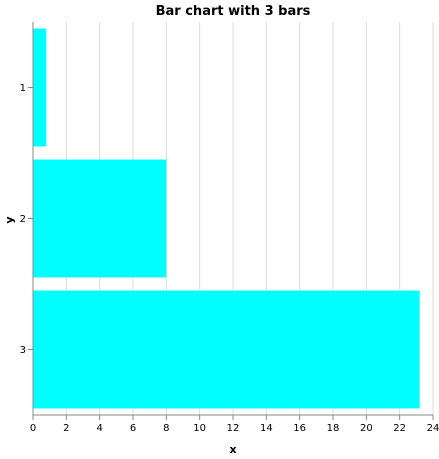  I want to click on x-tick-label: 16, so click(299, 428).